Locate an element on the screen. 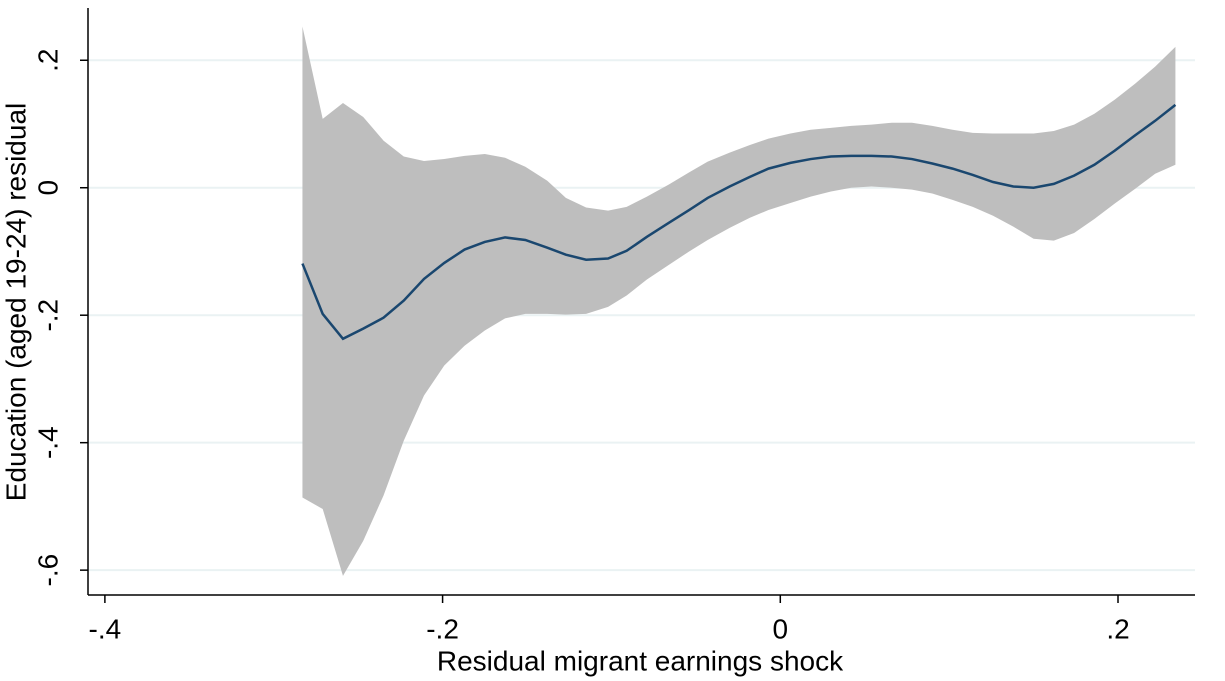  x-tick-label: .2 is located at coordinates (1117, 628).